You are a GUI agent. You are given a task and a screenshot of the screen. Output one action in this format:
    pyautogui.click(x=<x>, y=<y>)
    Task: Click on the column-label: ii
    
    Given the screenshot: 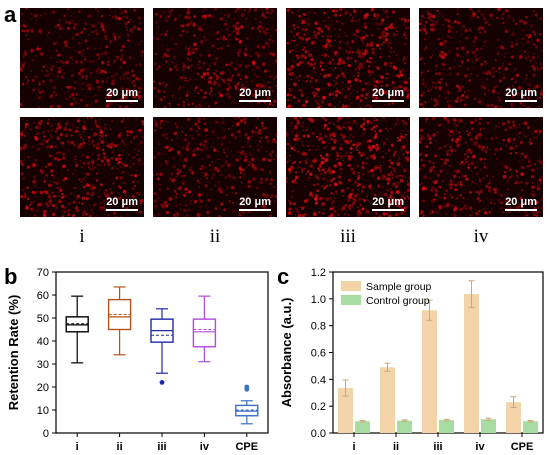 What is the action you would take?
    pyautogui.click(x=215, y=236)
    